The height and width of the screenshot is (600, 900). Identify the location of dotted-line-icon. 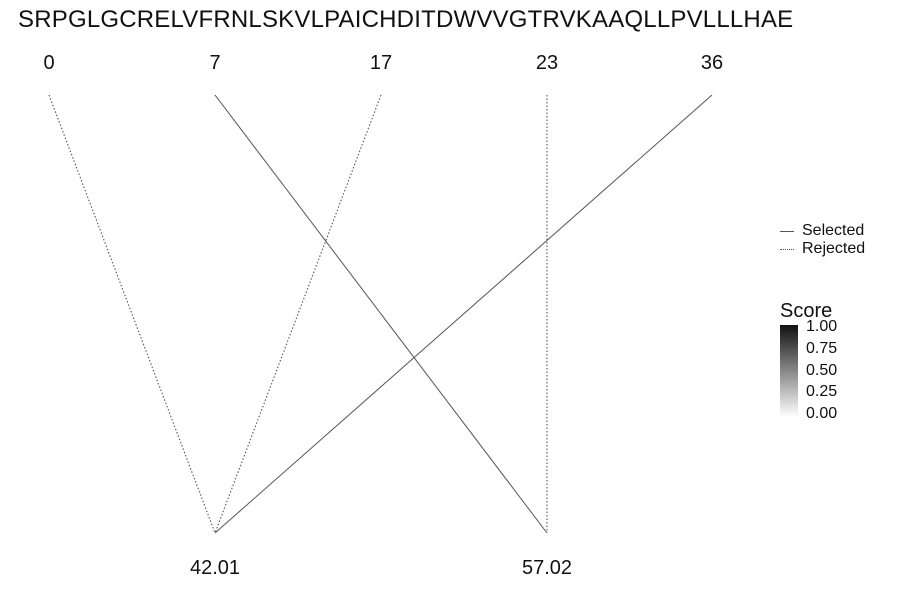
(787, 249).